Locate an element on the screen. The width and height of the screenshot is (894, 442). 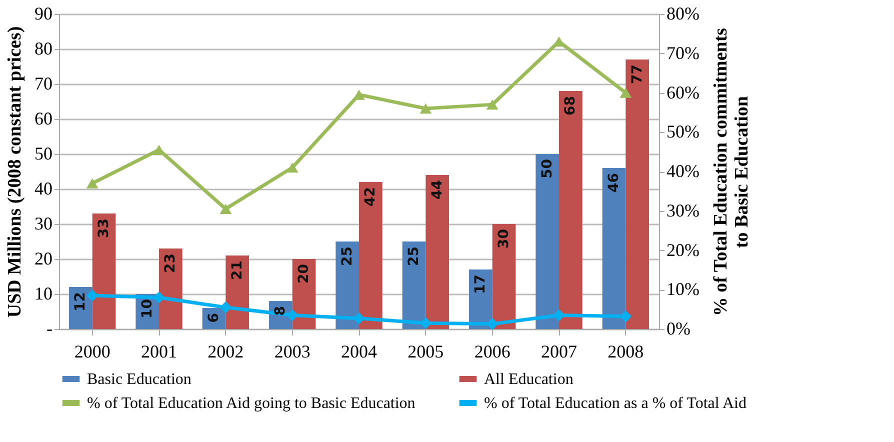
y2-tick-label: 50% is located at coordinates (683, 132).